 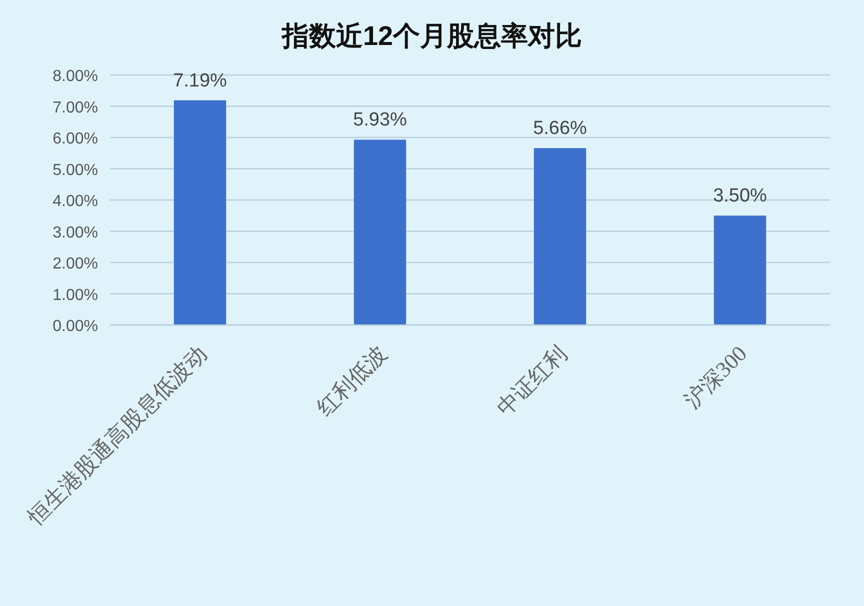 What do you see at coordinates (560, 129) in the screenshot?
I see `data-label: 5.66%` at bounding box center [560, 129].